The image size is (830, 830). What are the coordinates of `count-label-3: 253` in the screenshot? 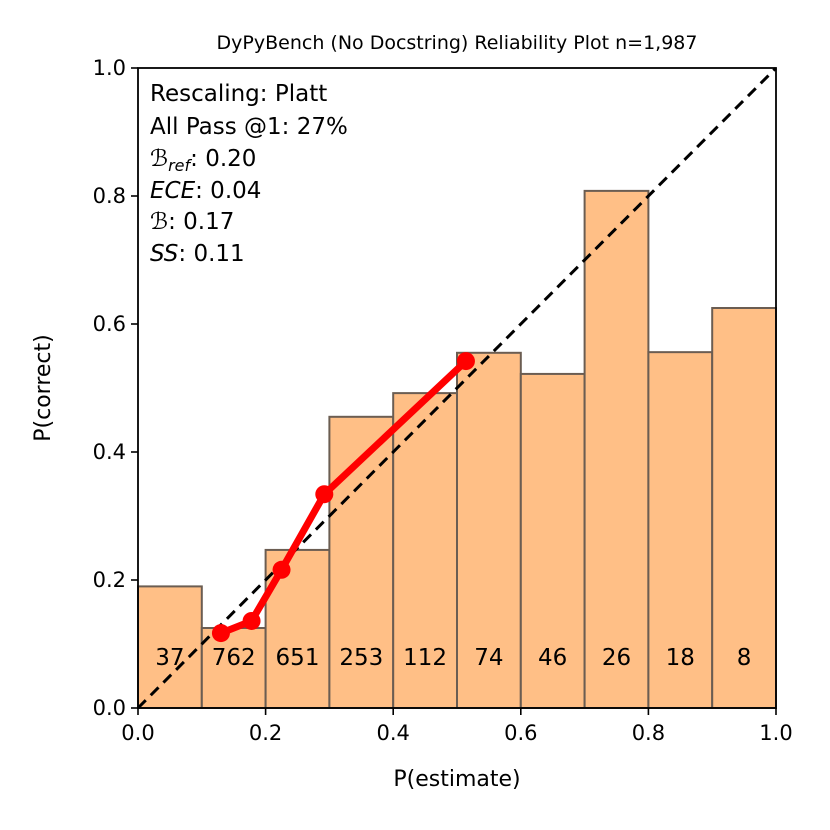 It's located at (361, 658).